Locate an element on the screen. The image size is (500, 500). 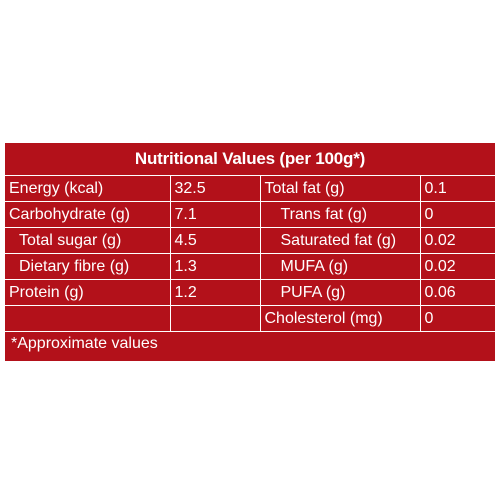
nutrient-value: 4.5 is located at coordinates (215, 240).